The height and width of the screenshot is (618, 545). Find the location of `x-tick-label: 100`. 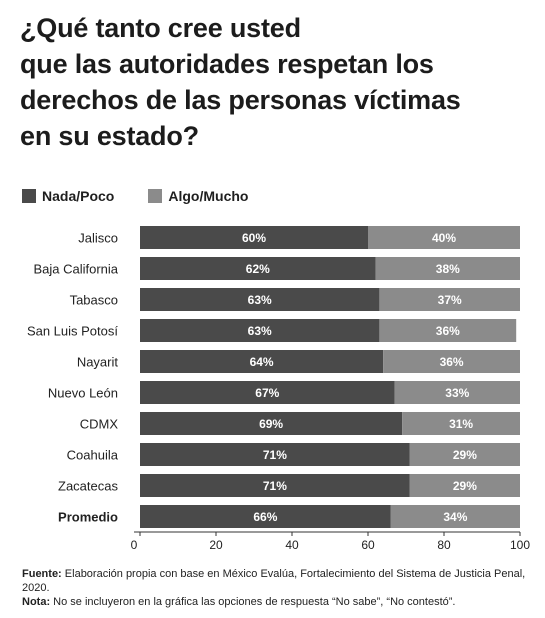

x-tick-label: 100 is located at coordinates (520, 545).